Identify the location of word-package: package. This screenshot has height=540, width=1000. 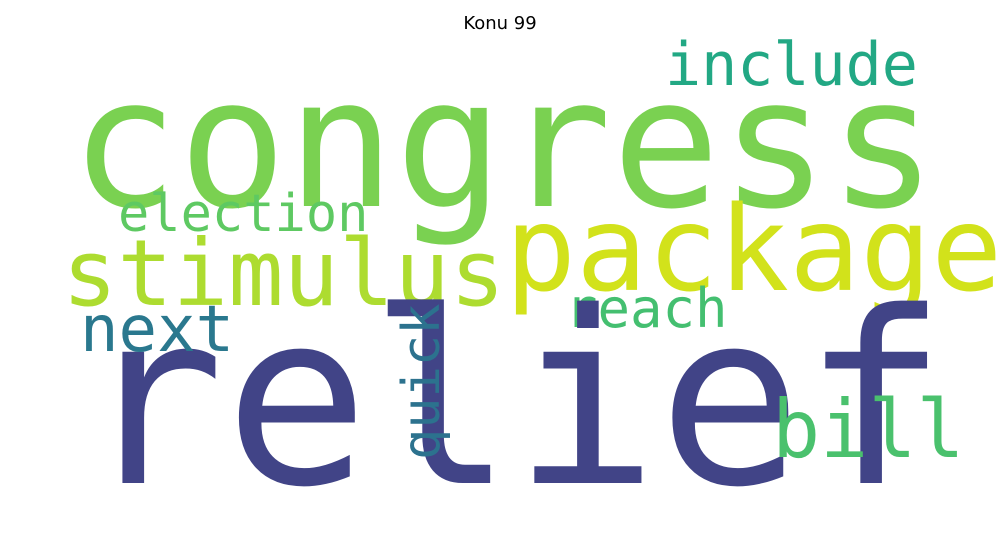
(752, 249).